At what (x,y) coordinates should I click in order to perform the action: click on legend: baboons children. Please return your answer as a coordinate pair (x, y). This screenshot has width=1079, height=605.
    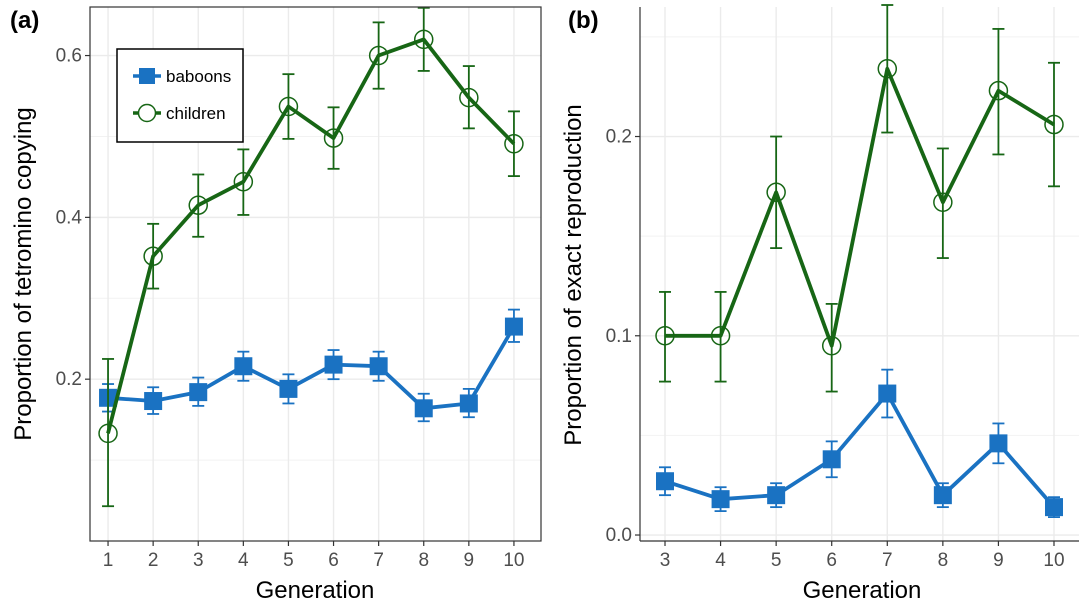
    Looking at the image, I should click on (180, 95).